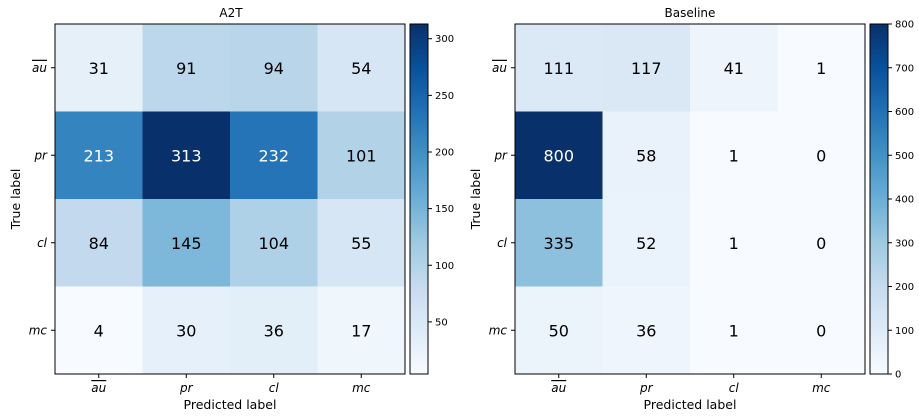  Describe the element at coordinates (904, 200) in the screenshot. I see `colorbar-tick-label: 400` at that location.